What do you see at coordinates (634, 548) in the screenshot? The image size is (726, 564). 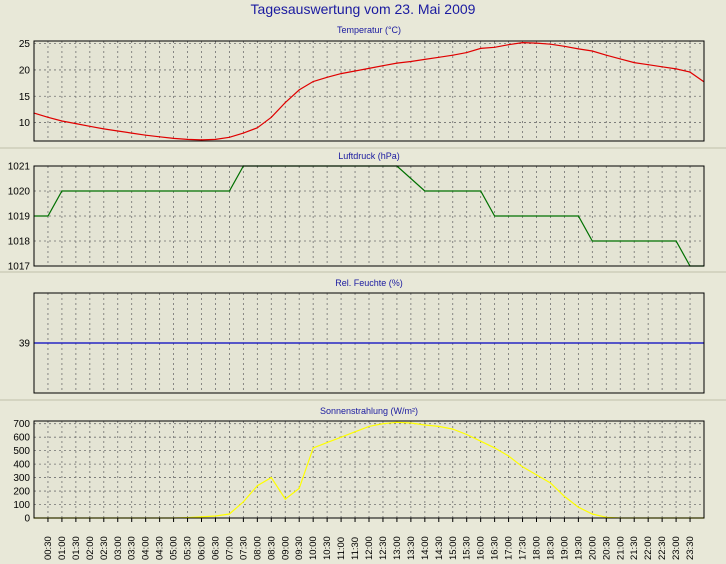 I see `x-tick-label: 21:30` at bounding box center [634, 548].